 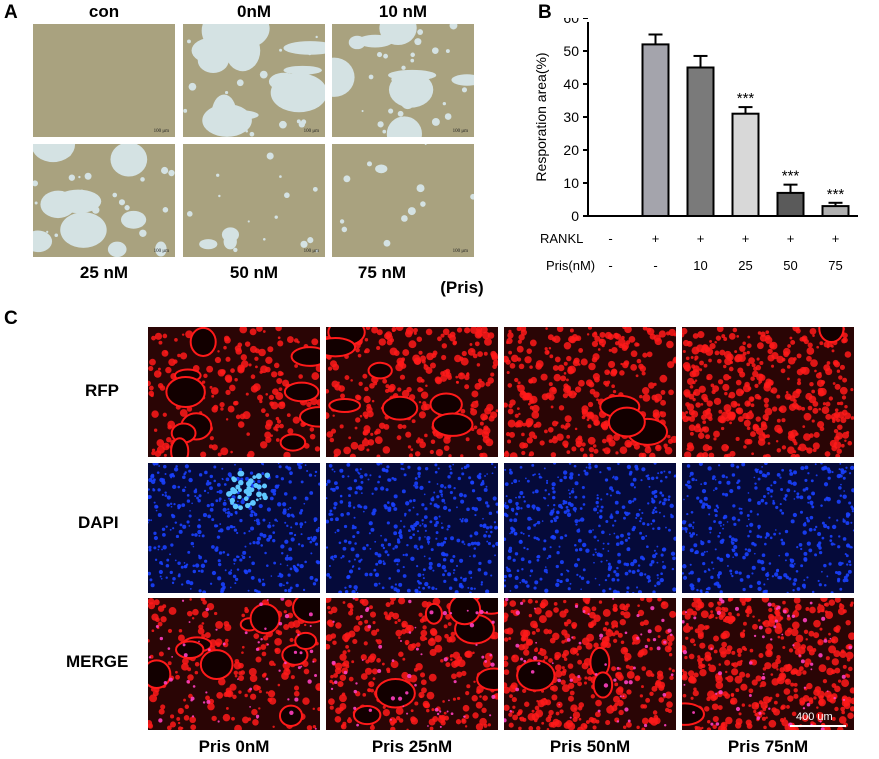 What do you see at coordinates (571, 84) in the screenshot?
I see `y-tick-label: 40` at bounding box center [571, 84].